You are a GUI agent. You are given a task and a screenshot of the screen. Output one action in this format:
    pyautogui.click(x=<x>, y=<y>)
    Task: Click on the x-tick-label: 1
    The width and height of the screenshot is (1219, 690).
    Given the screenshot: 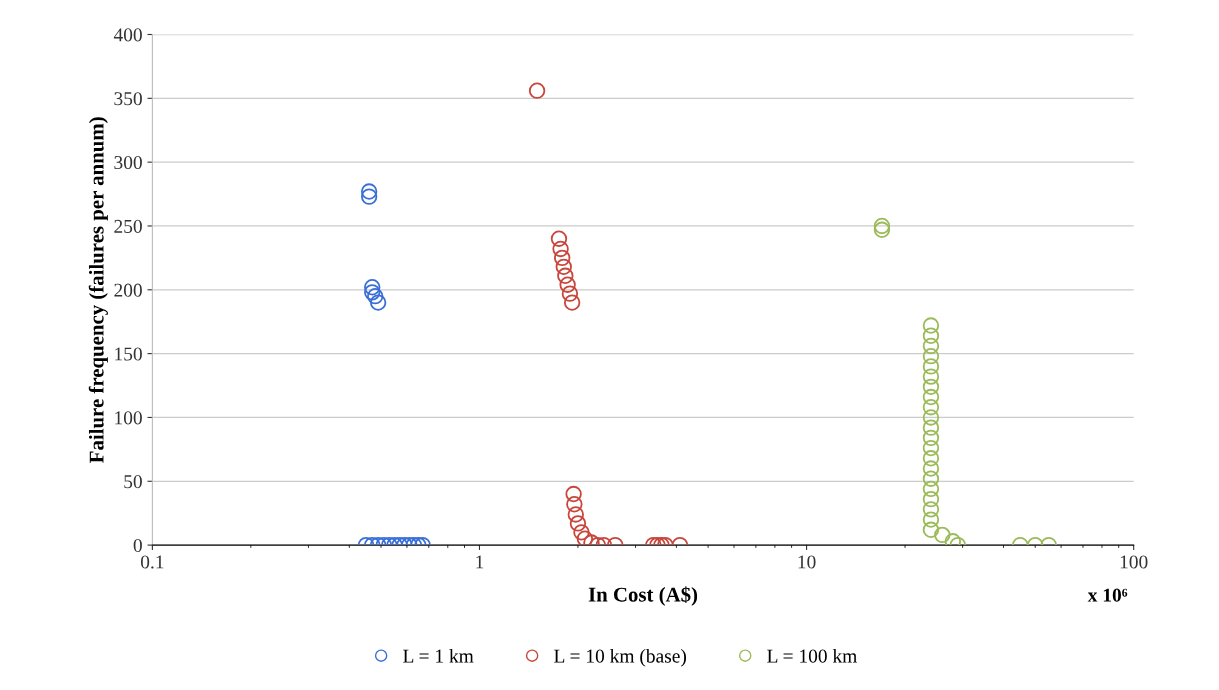 What is the action you would take?
    pyautogui.click(x=480, y=562)
    